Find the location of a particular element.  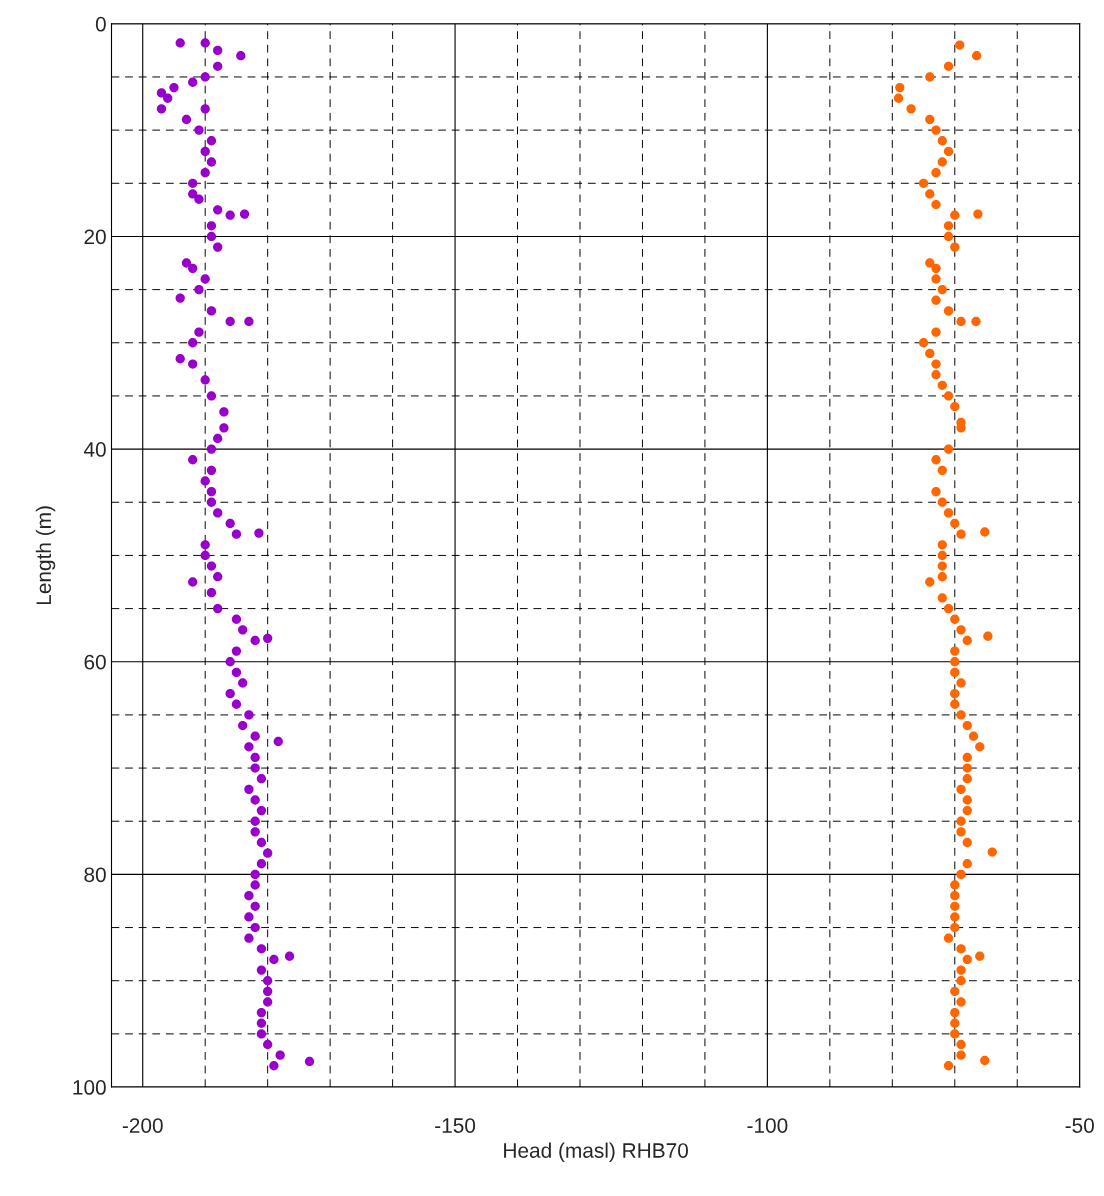

y-axis-title: Length (m) is located at coordinates (45, 555).